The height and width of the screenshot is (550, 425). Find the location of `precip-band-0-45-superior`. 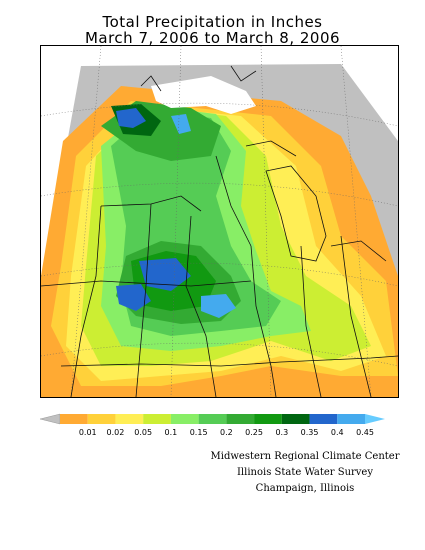

precip-band-0-45-superior is located at coordinates (181, 124).